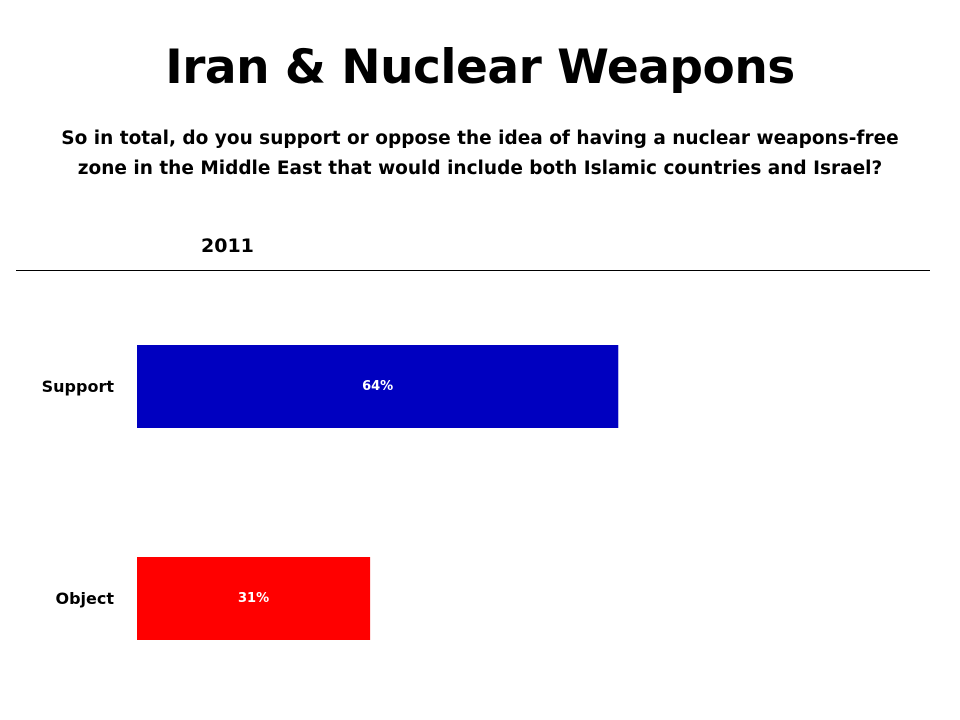  I want to click on series-year-label: 2011, so click(227, 246).